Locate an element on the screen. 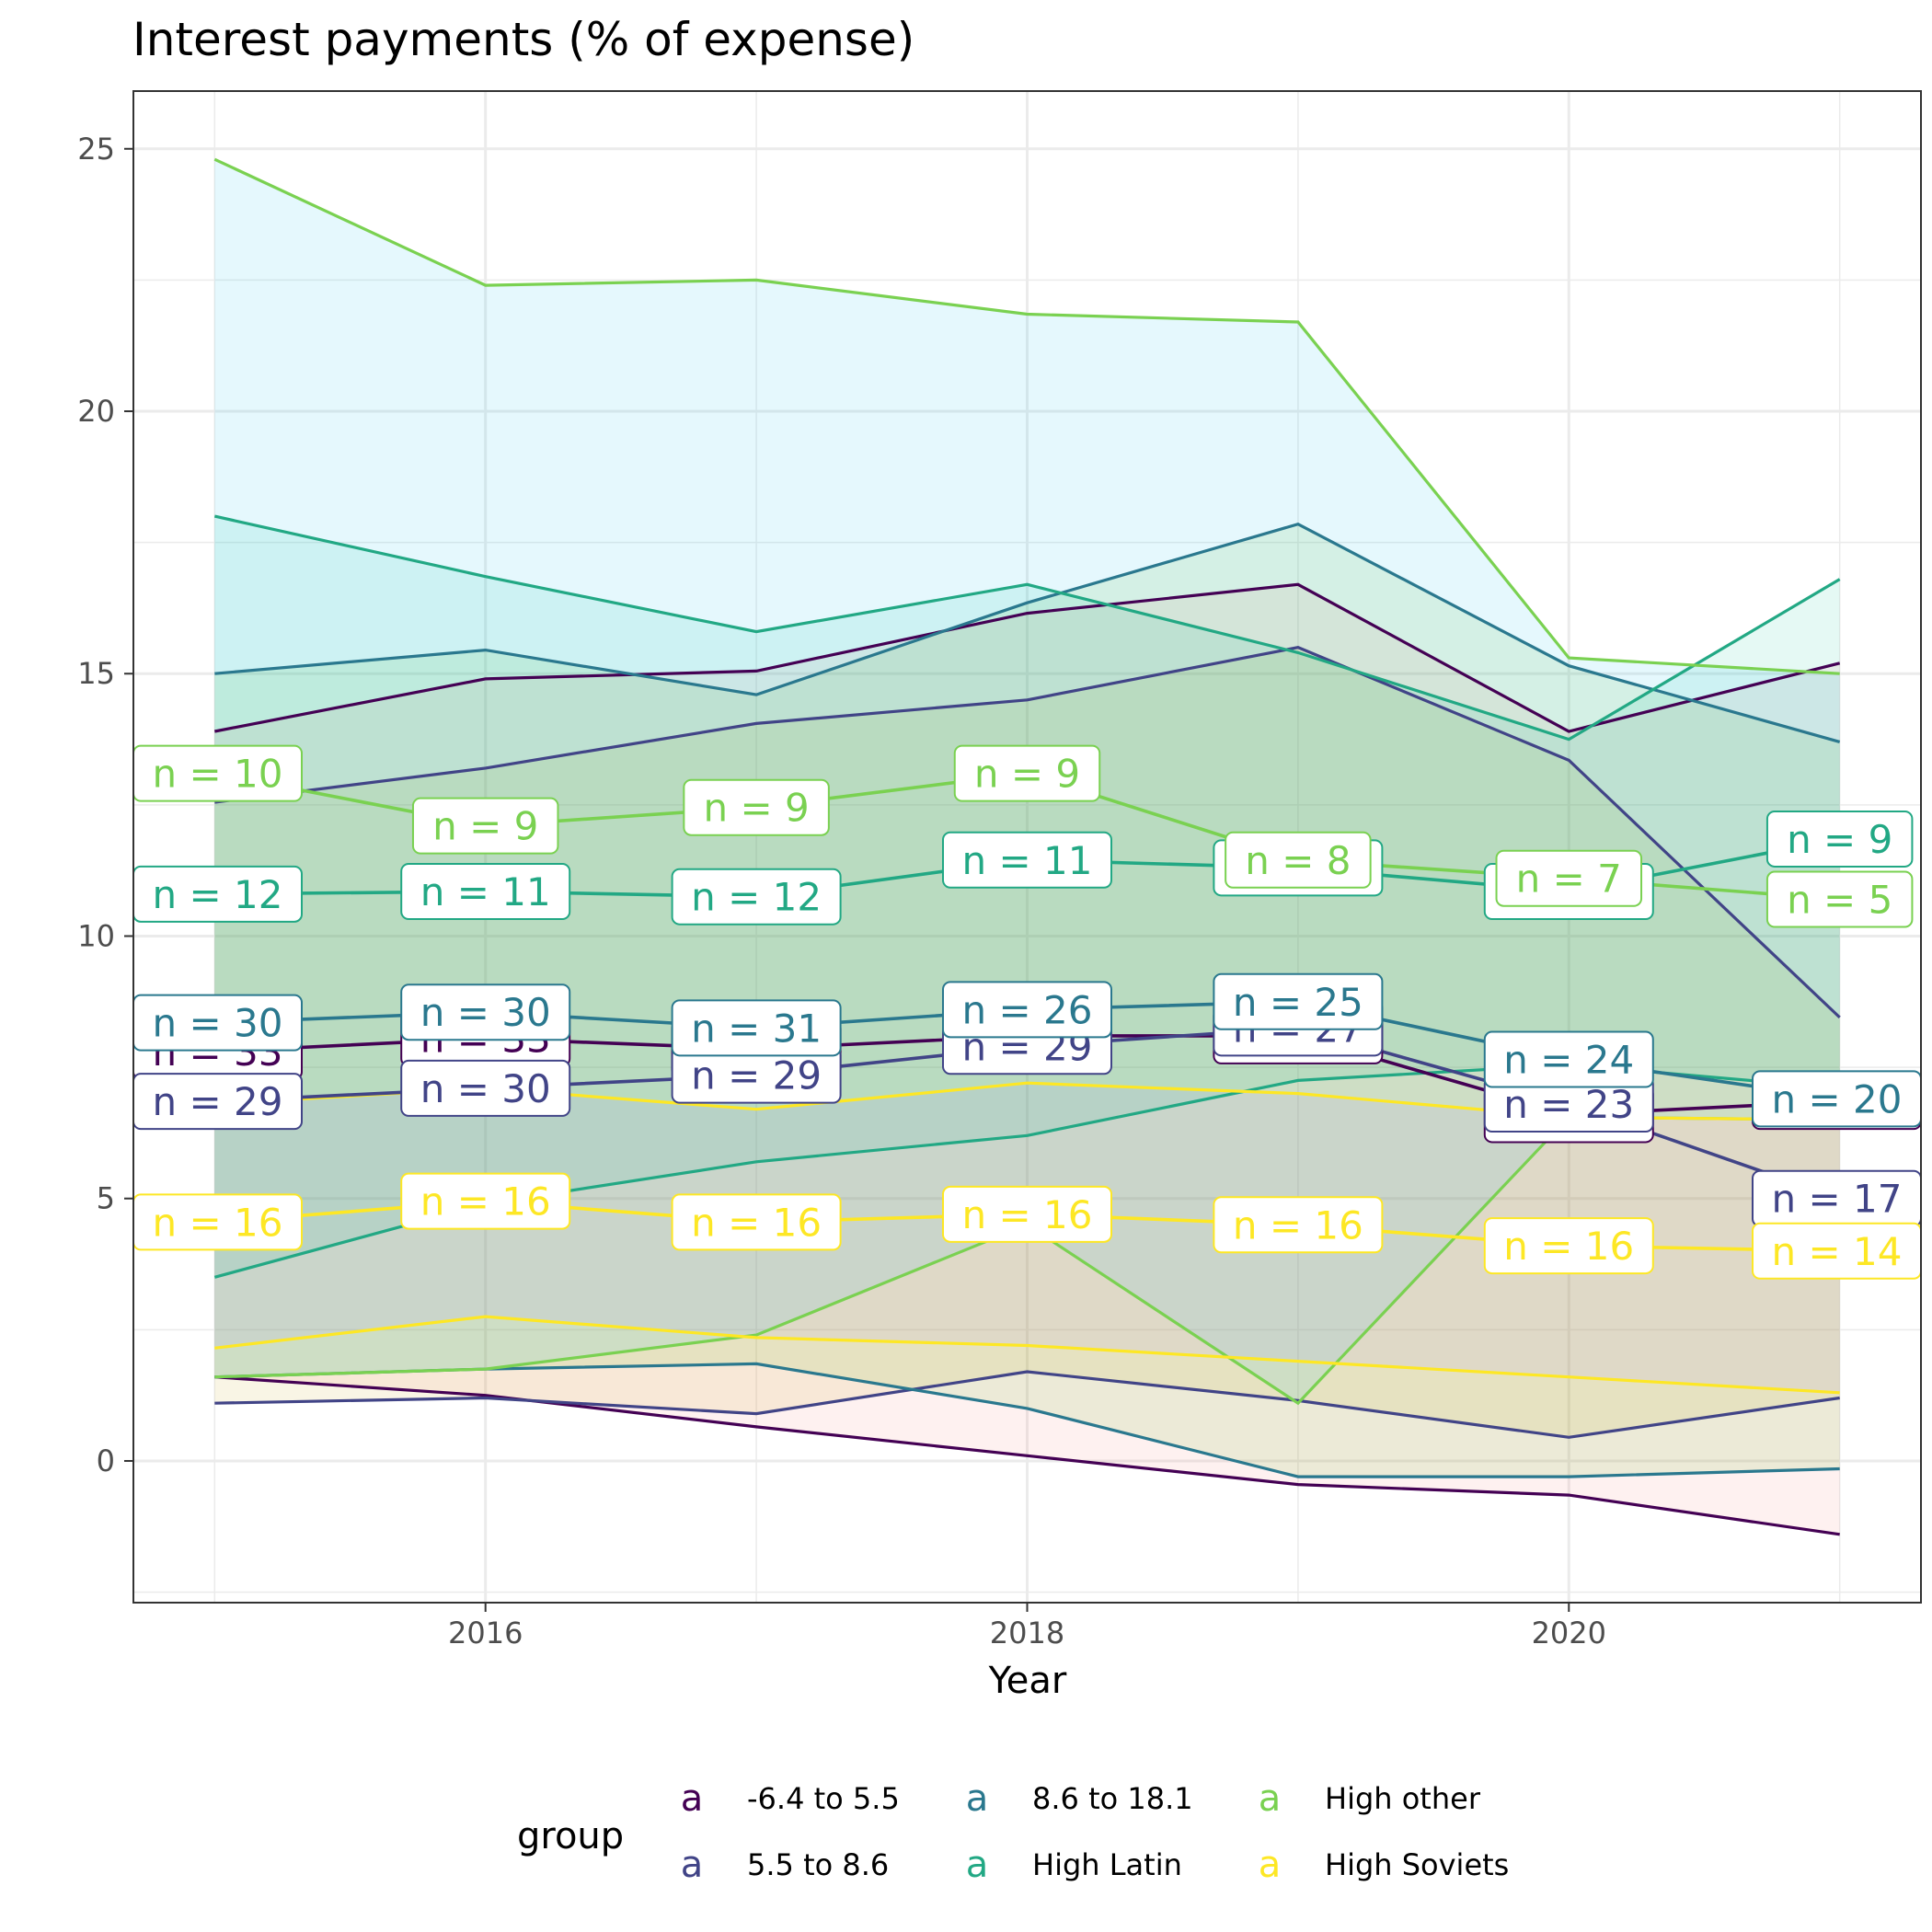  n-label-text: n = 5 is located at coordinates (1839, 900).